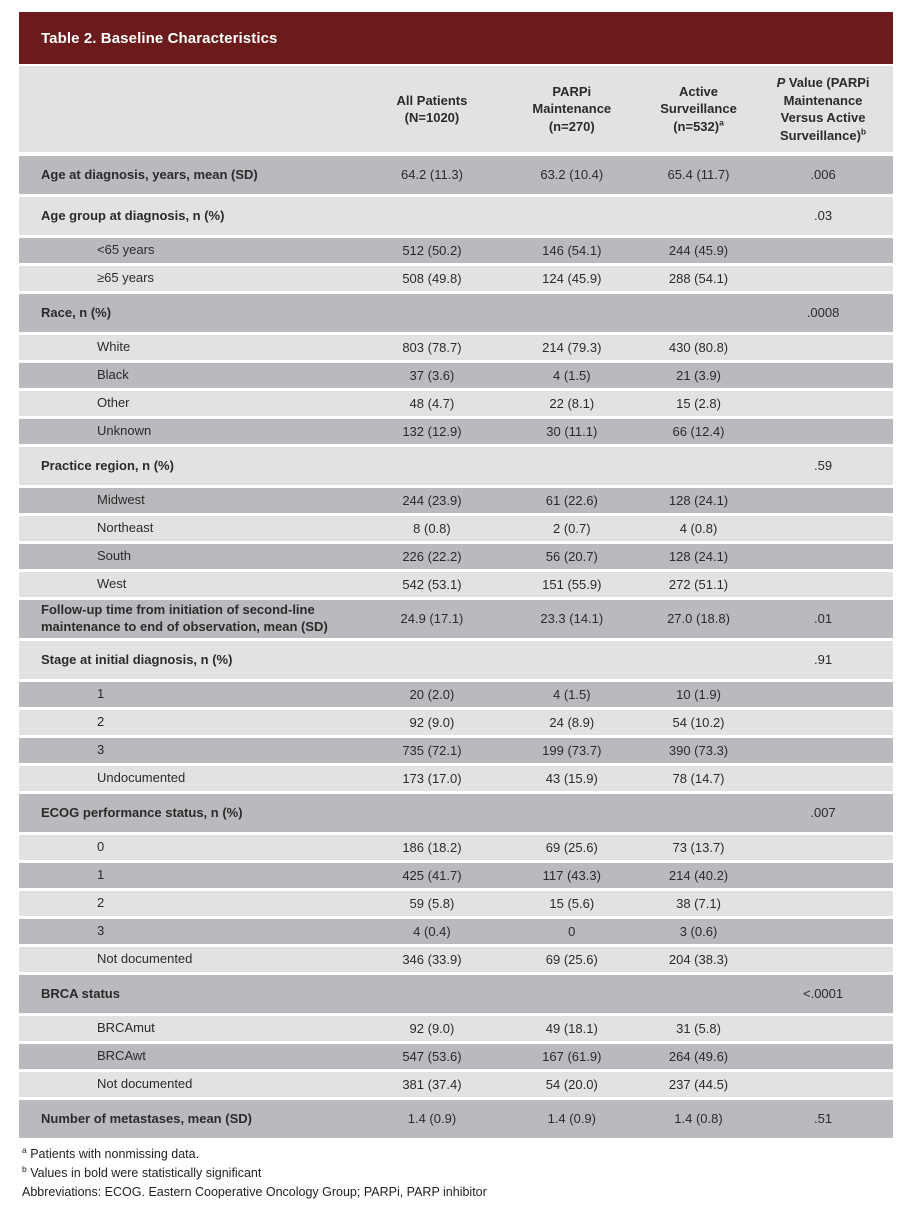 The width and height of the screenshot is (912, 1211). I want to click on cell-parpi-maintenance: 1.4 (0.9), so click(571, 1119).